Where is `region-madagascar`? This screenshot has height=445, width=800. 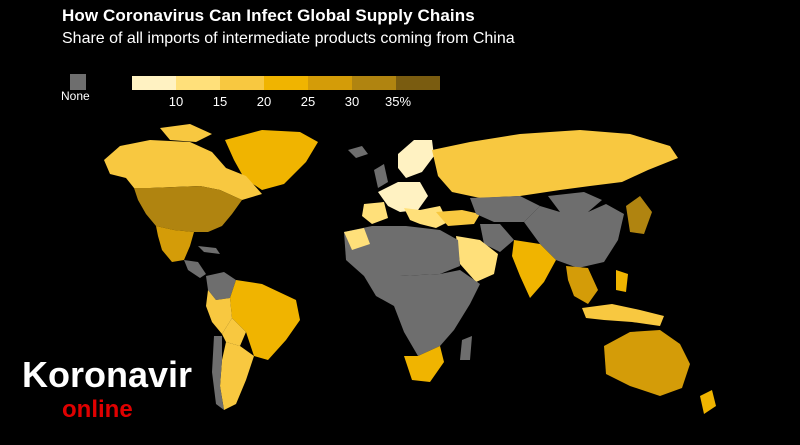 region-madagascar is located at coordinates (466, 348).